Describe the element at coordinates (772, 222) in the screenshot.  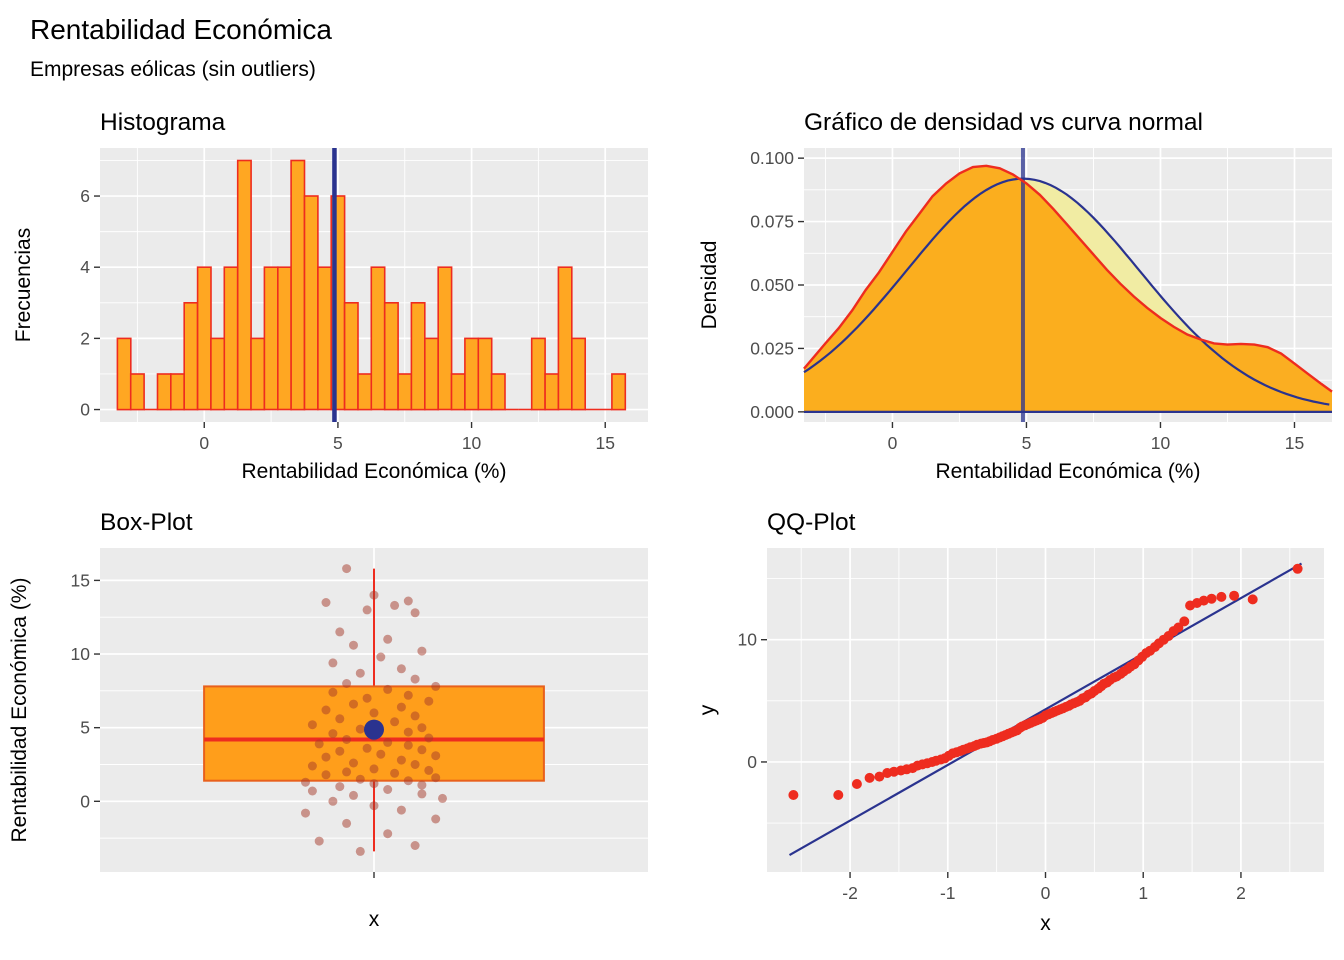
I see `svg-text: 0.075` at that location.